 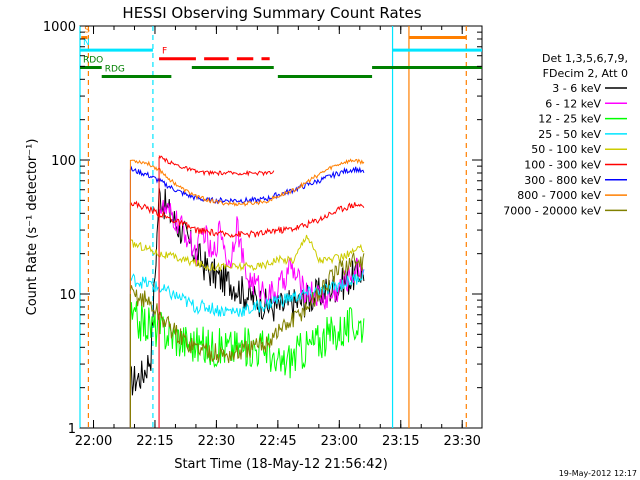 What do you see at coordinates (552, 210) in the screenshot?
I see `legend-label-8: 7000 - 20000 keV` at bounding box center [552, 210].